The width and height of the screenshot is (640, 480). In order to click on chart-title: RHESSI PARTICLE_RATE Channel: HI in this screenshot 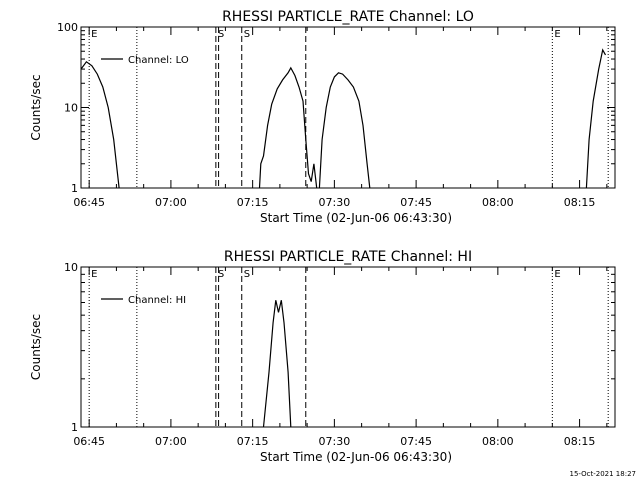, I will do `click(348, 257)`.